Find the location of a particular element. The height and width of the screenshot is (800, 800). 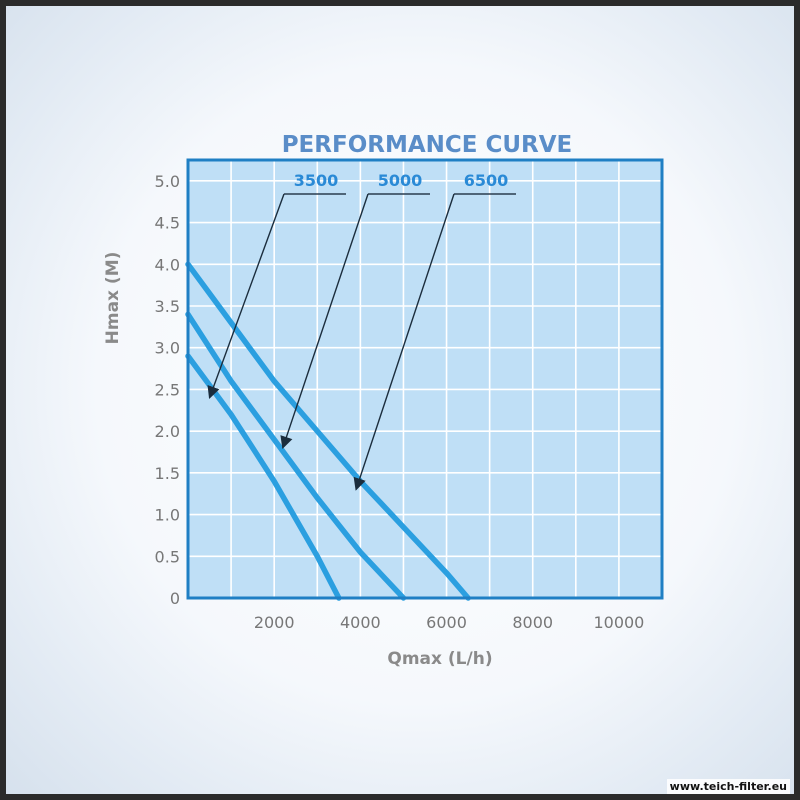

website-watermark: www.teich-filter.eu is located at coordinates (728, 786).